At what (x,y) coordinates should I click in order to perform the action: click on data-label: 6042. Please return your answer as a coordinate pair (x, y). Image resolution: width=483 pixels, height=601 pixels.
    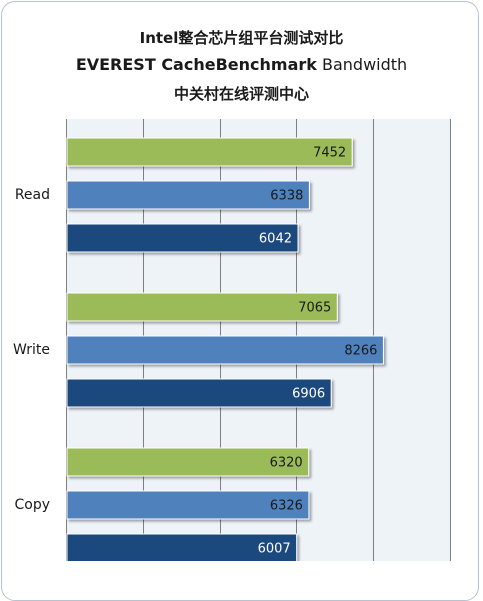
    Looking at the image, I should click on (275, 239).